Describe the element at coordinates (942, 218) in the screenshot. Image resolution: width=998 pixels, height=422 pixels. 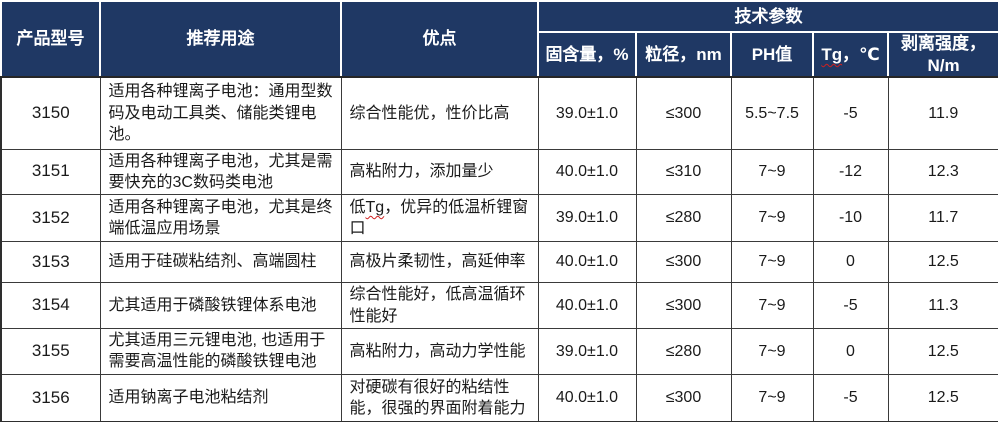
I see `cell-peel-strength: 11.7` at that location.